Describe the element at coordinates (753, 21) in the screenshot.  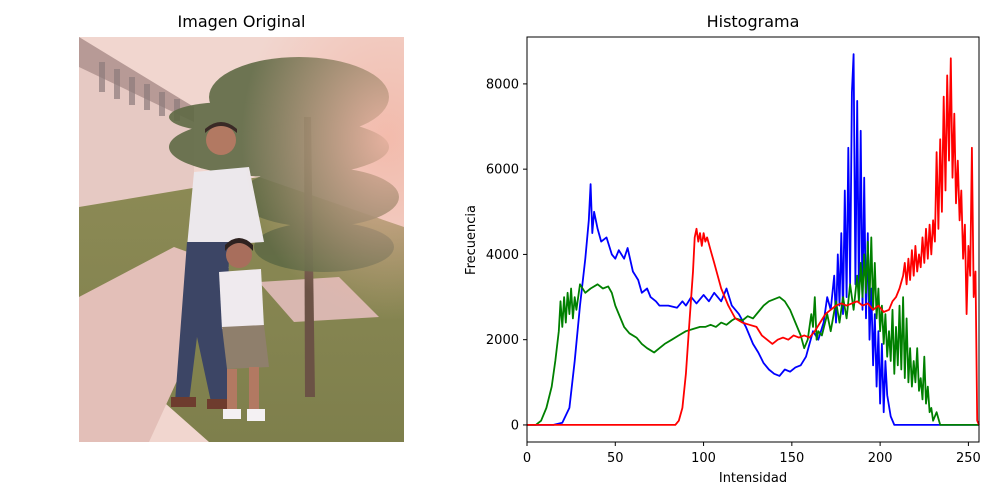
I see `chart-title: Histograma` at that location.